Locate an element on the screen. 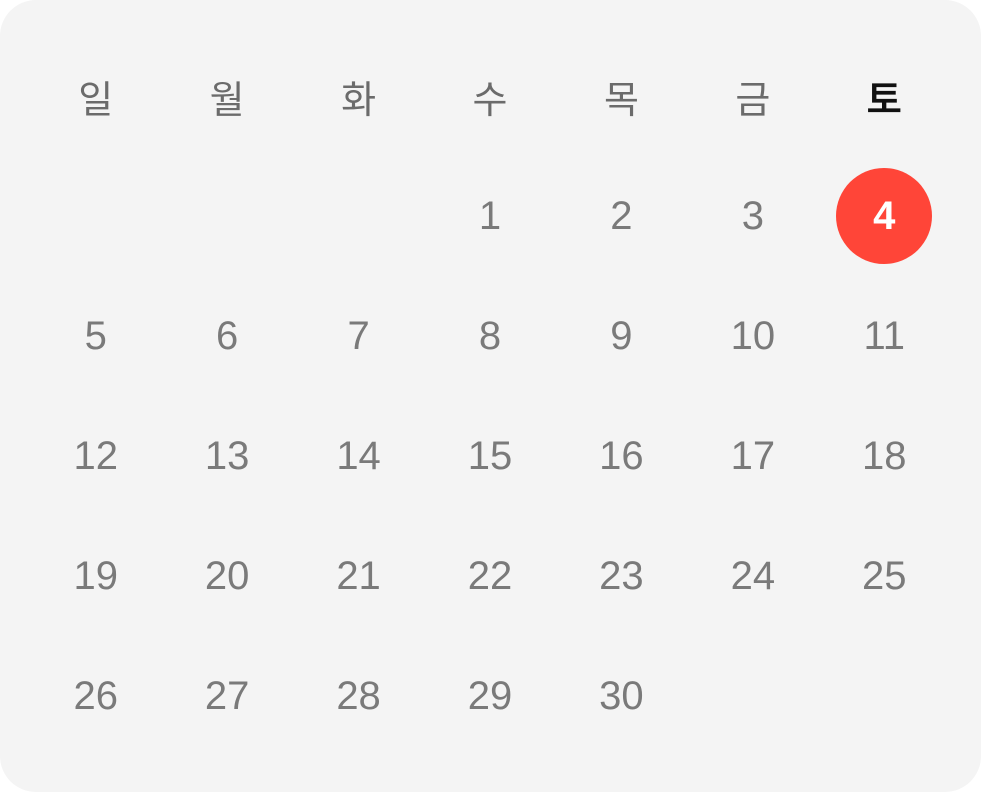 The image size is (981, 792). weekday-monday: 월 is located at coordinates (227, 99).